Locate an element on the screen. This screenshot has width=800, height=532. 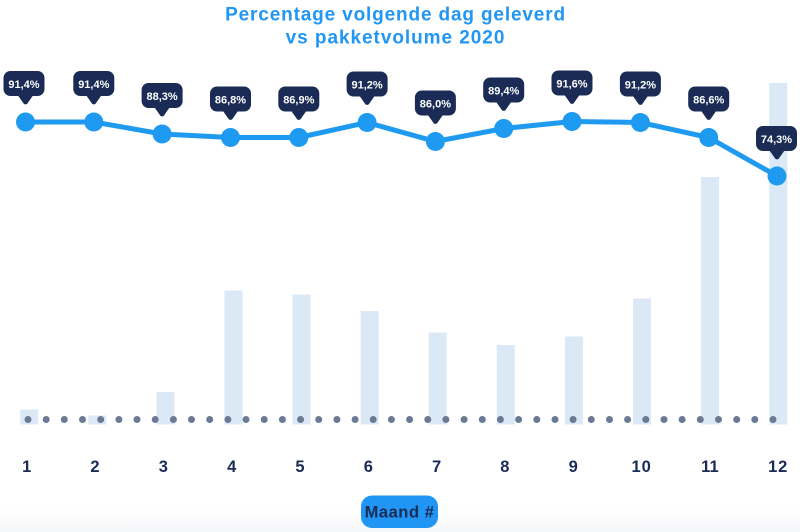
svg-text: 74,3% is located at coordinates (776, 140).